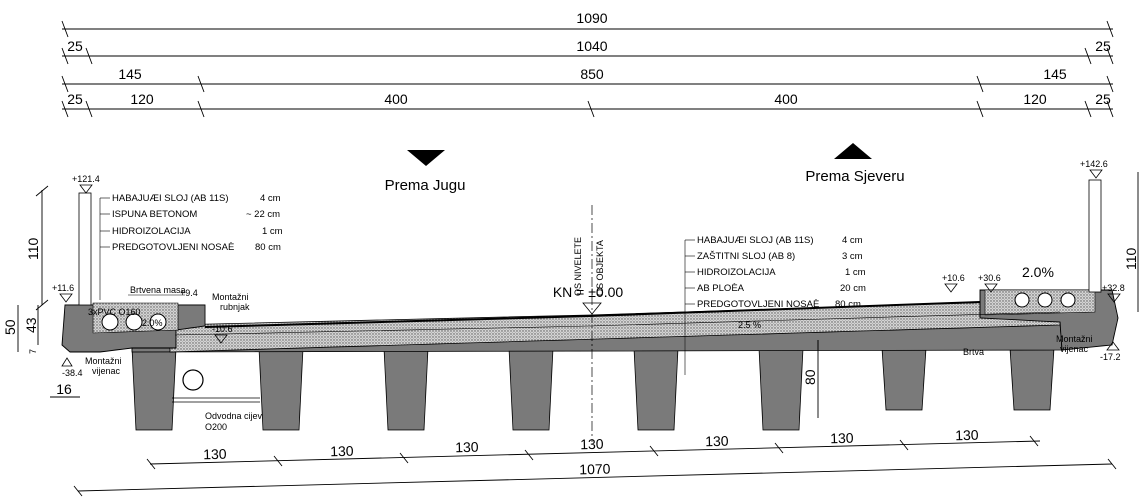  What do you see at coordinates (1103, 46) in the screenshot?
I see `dim-25-right: 25` at bounding box center [1103, 46].